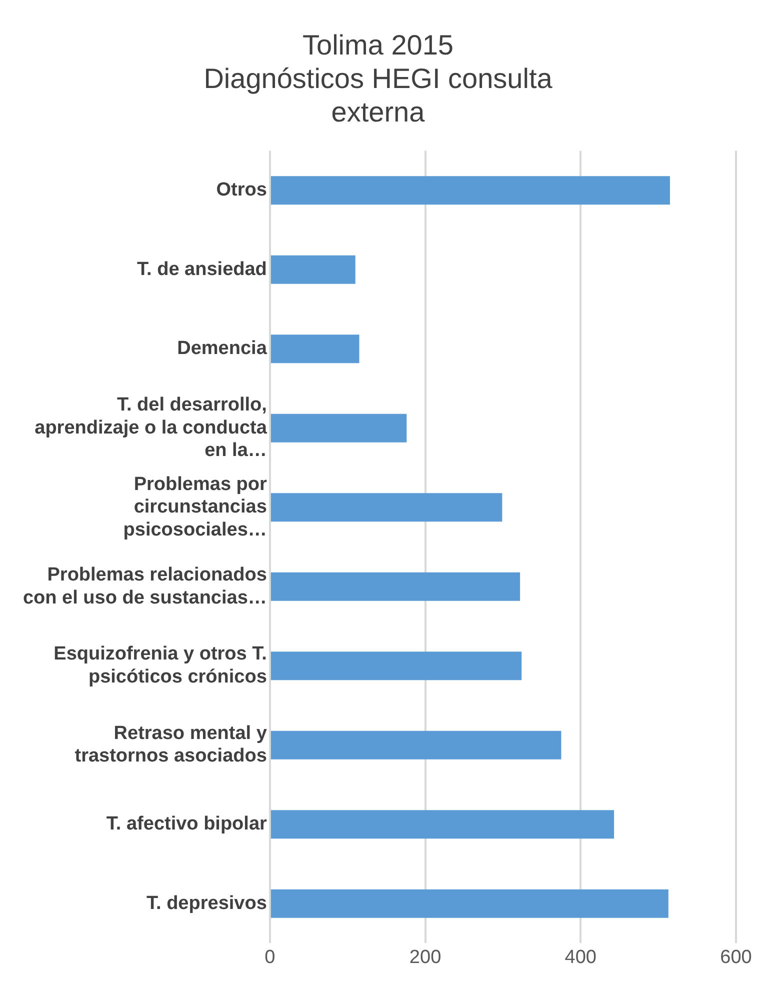  I want to click on y-tick-label: Esquizofrenia y otros T. psicóticos crónicos, so click(160, 666).